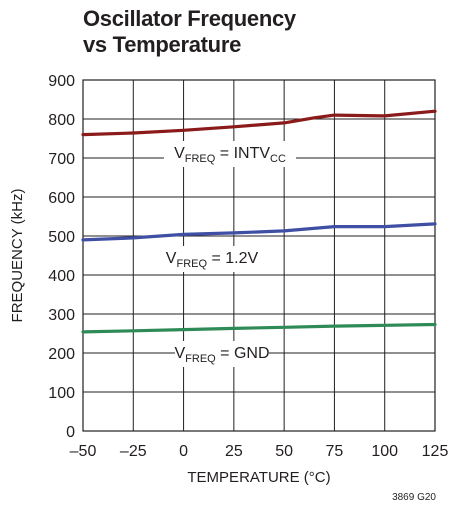 This screenshot has height=506, width=453. I want to click on series-label-value: = INTV, so click(242, 153).